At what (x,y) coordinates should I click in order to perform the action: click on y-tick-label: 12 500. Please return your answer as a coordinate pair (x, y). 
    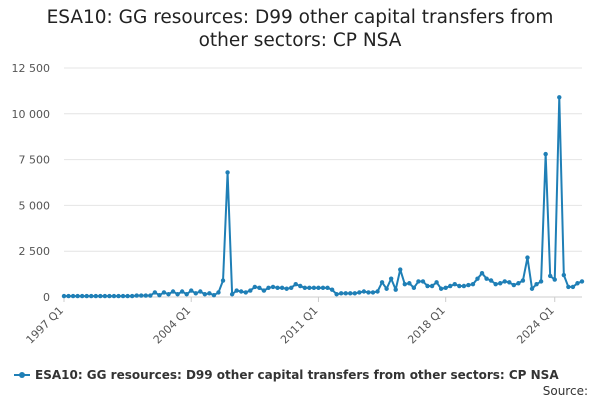
    Looking at the image, I should click on (31, 68).